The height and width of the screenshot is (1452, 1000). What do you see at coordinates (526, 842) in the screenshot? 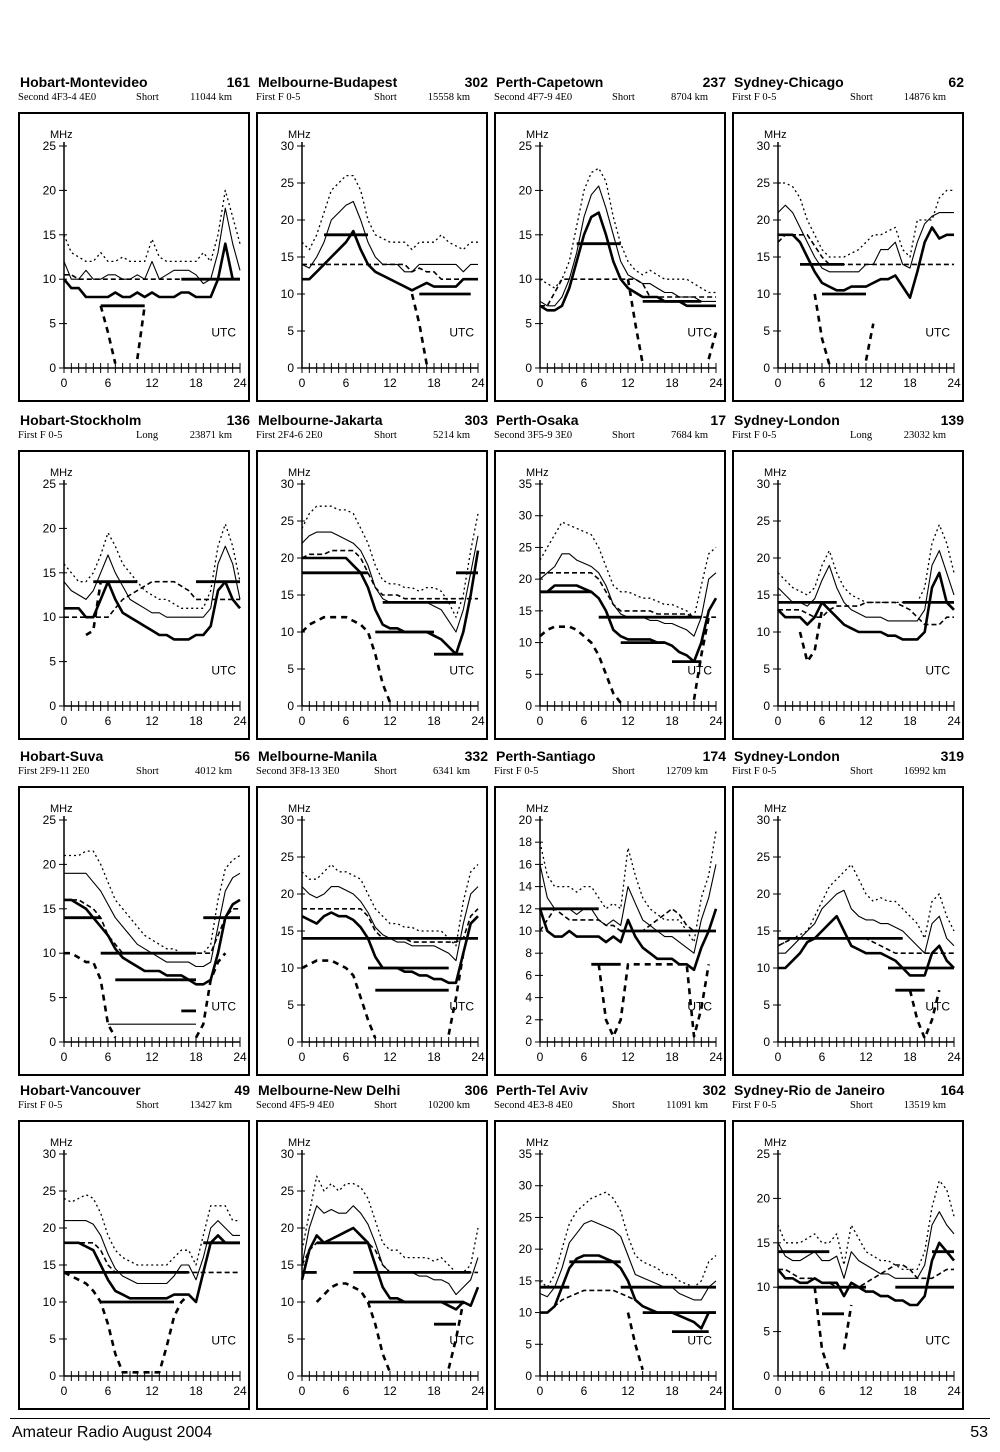
I see `y-tick-label: 18` at bounding box center [526, 842].